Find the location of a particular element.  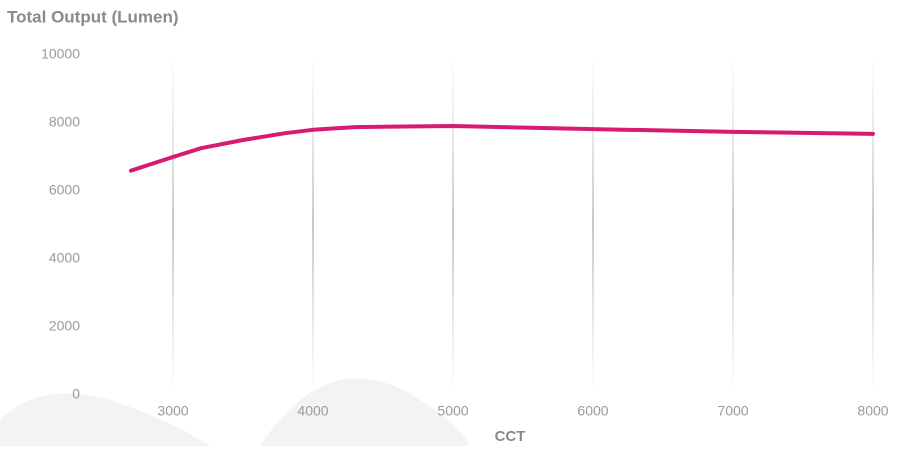

x-tick-label: 3000 is located at coordinates (172, 411).